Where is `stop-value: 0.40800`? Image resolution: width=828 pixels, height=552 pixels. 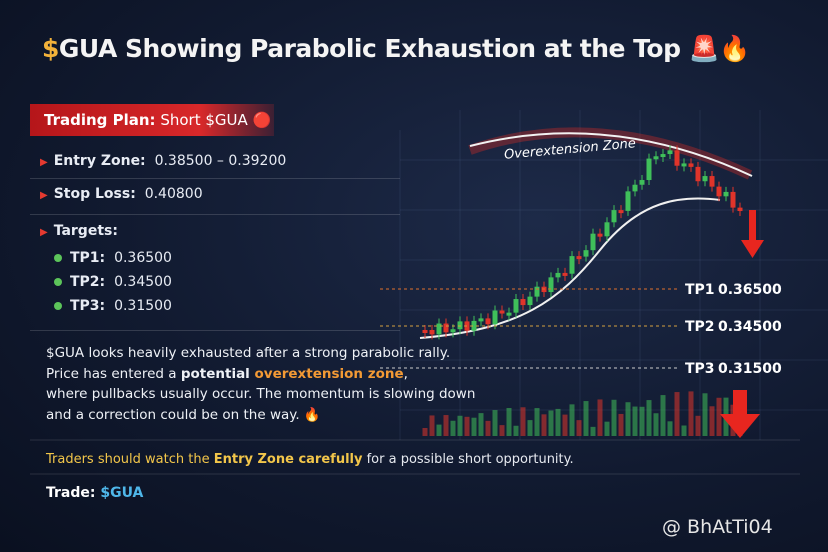
stop-value: 0.40800 is located at coordinates (173, 194).